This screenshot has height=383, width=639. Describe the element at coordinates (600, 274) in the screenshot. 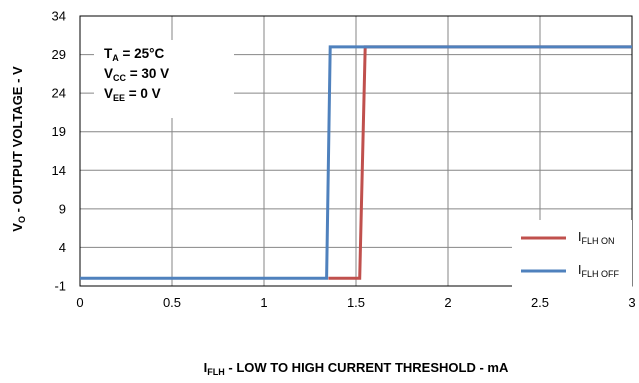

I see `legend-label-sub: FLH OFF` at that location.